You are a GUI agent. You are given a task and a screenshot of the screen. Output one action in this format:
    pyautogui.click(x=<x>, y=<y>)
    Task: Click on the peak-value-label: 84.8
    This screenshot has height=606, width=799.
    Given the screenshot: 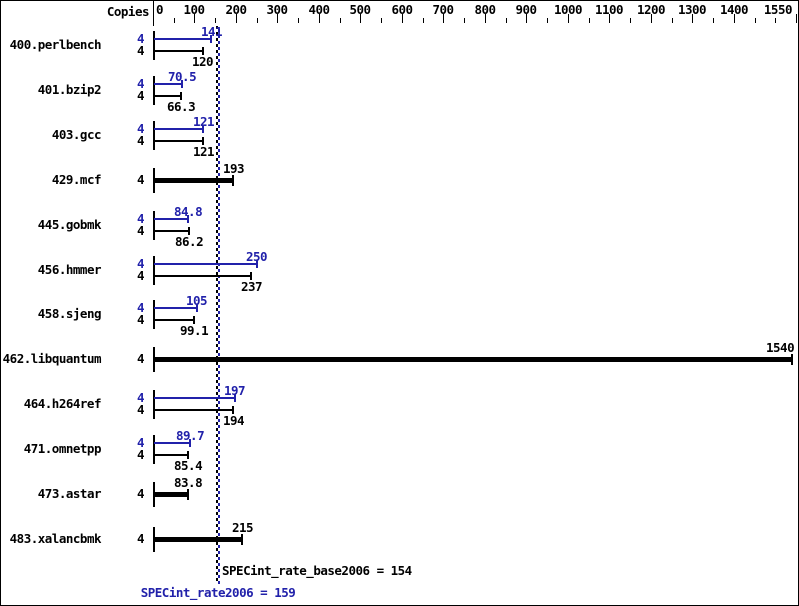 What is the action you would take?
    pyautogui.click(x=188, y=211)
    